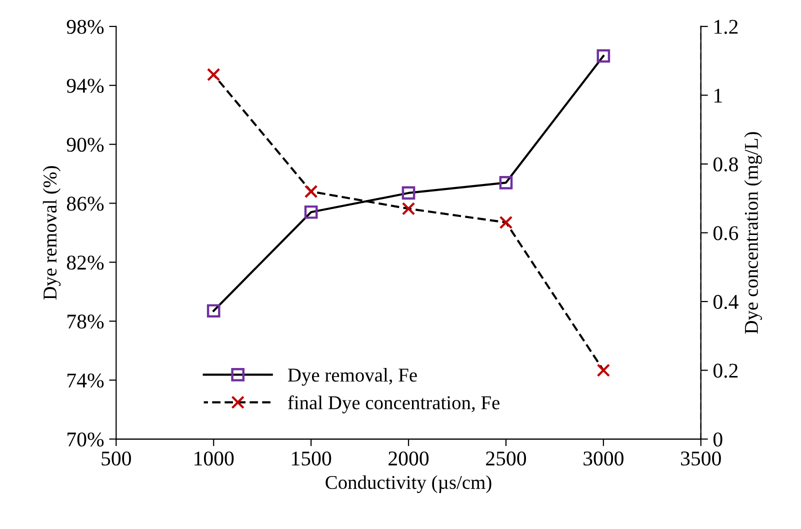  What do you see at coordinates (753, 233) in the screenshot?
I see `y2-axis-title: Dye concentration (mg/L)` at bounding box center [753, 233].